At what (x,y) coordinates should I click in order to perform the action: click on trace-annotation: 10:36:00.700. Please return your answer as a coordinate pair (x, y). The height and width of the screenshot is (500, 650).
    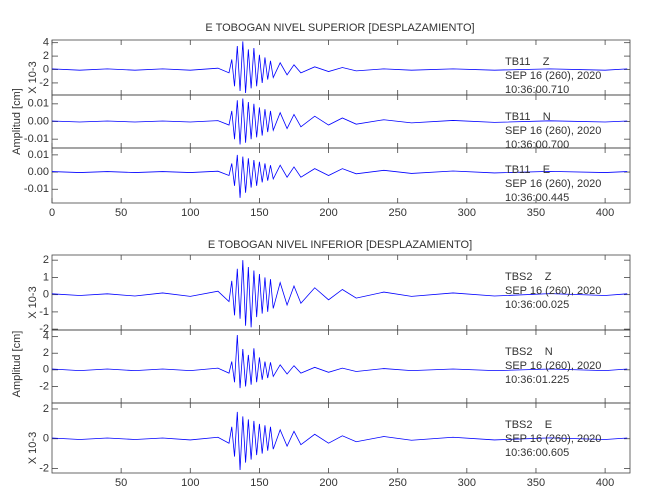
    Looking at the image, I should click on (537, 145).